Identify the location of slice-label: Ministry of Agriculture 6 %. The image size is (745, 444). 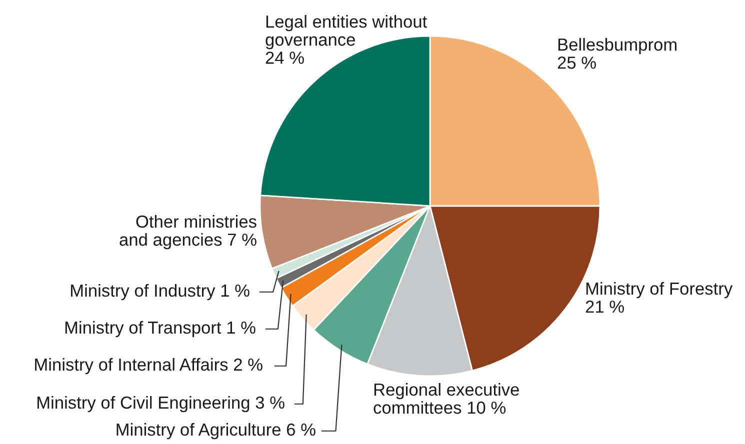
(216, 431).